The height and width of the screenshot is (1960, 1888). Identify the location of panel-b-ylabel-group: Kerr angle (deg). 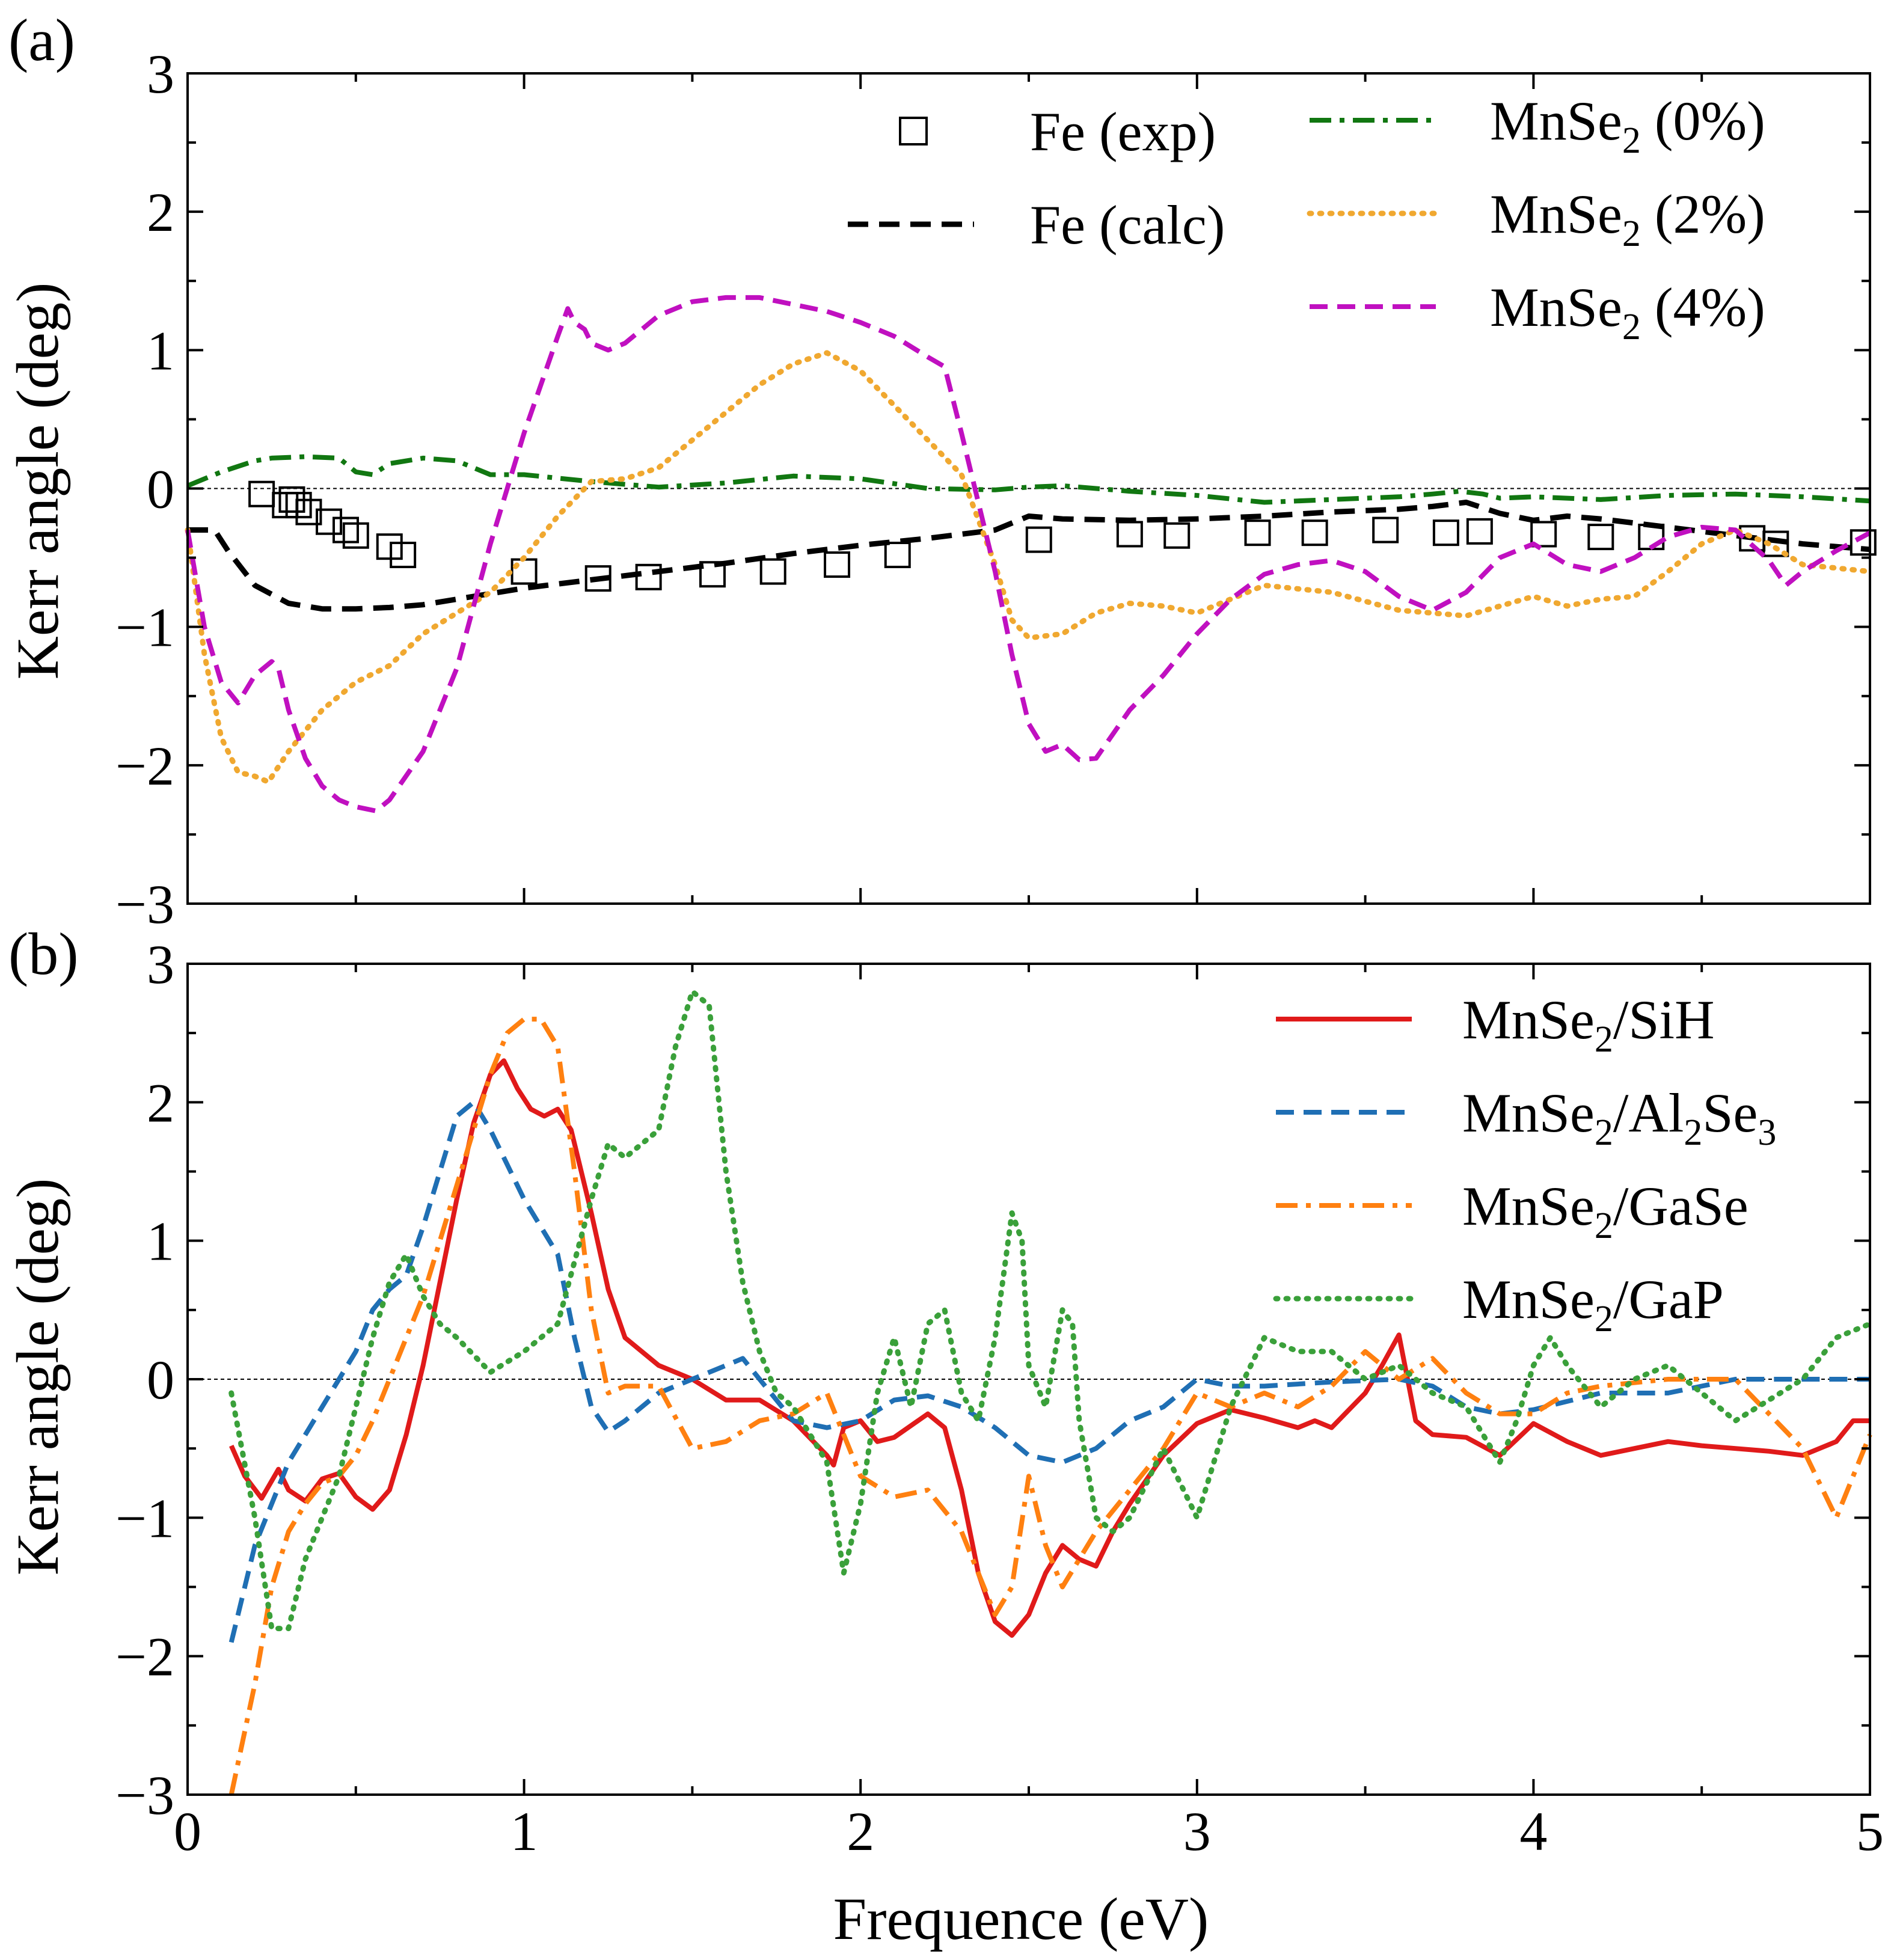
(37, 1377).